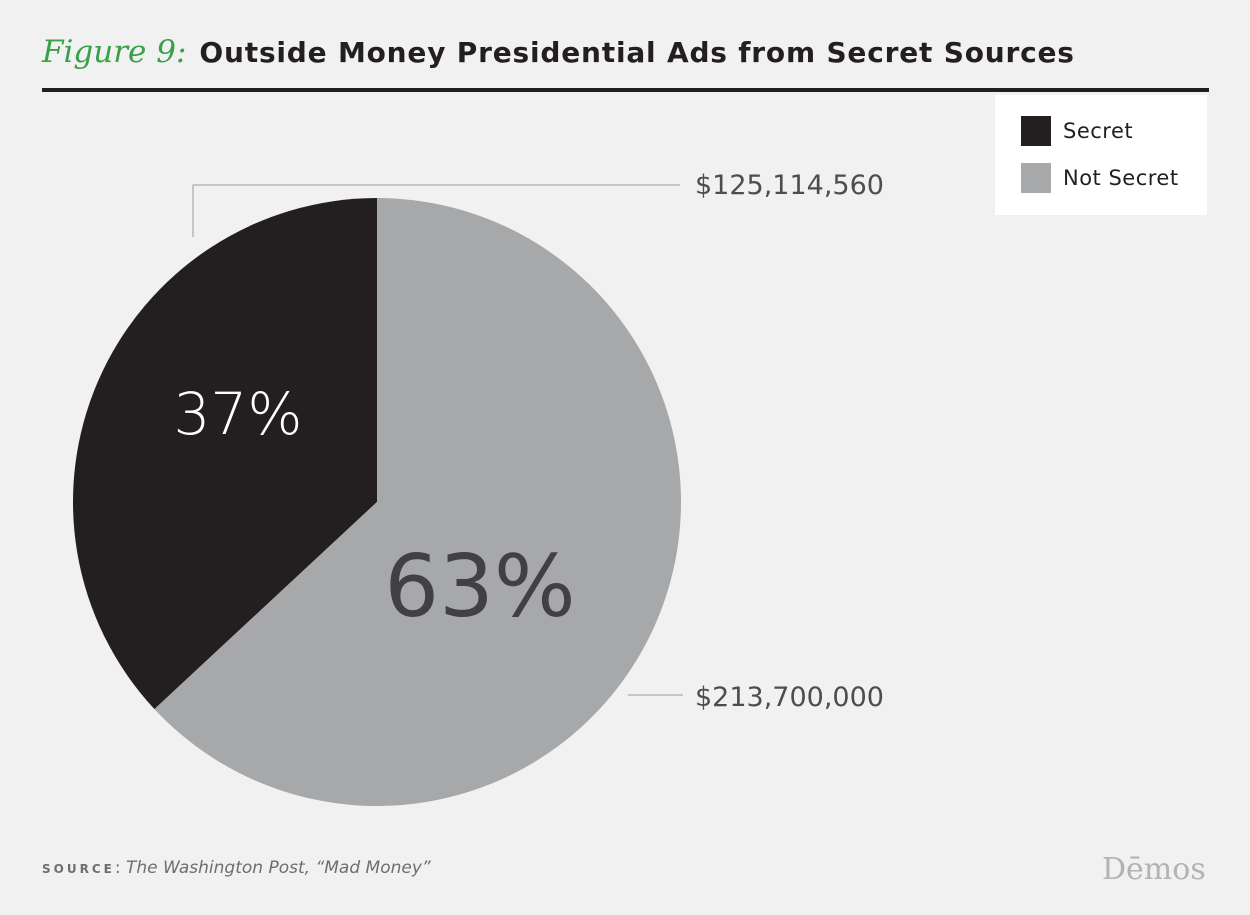  Describe the element at coordinates (789, 697) in the screenshot. I see `value-label-not-secret: $213,700,000` at that location.